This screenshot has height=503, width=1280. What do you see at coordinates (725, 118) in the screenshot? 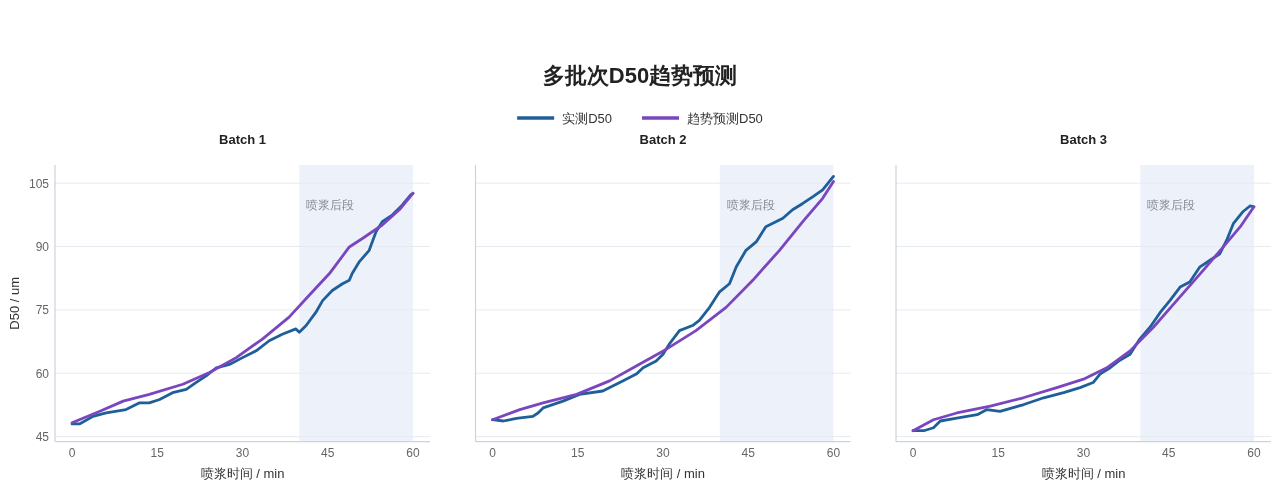
I see `legend-label: 趋势预测D50` at bounding box center [725, 118].